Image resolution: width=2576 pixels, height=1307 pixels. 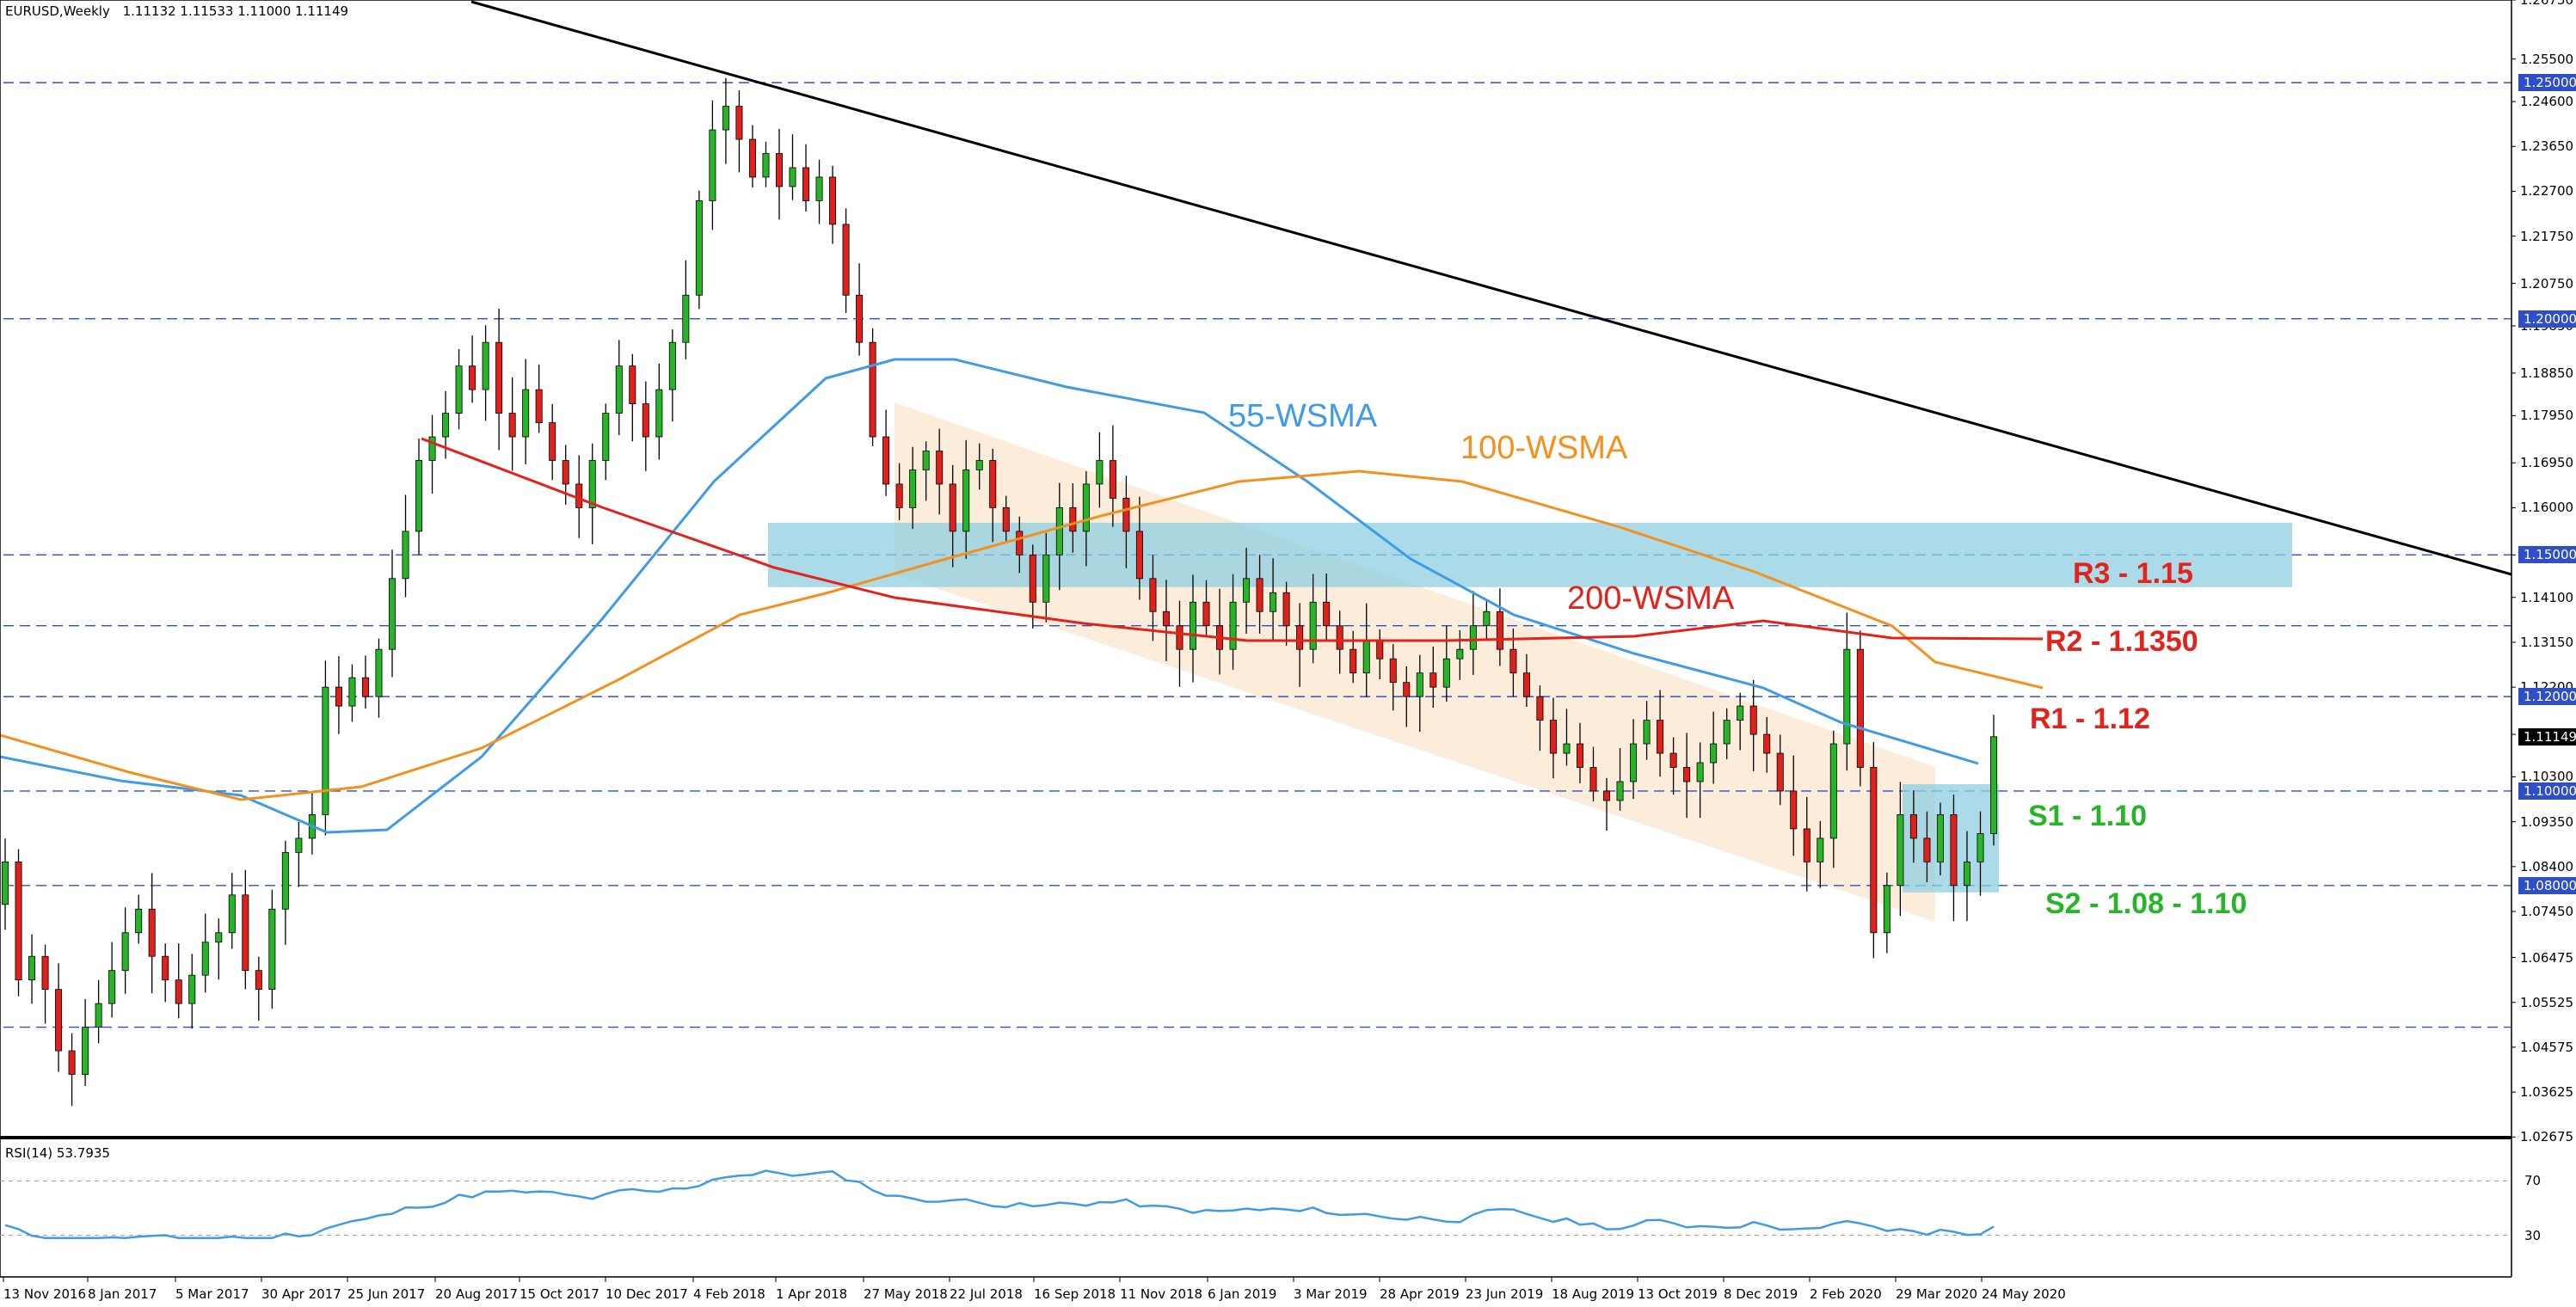 I want to click on r3-label: R3 - 1.15, so click(x=2133, y=573).